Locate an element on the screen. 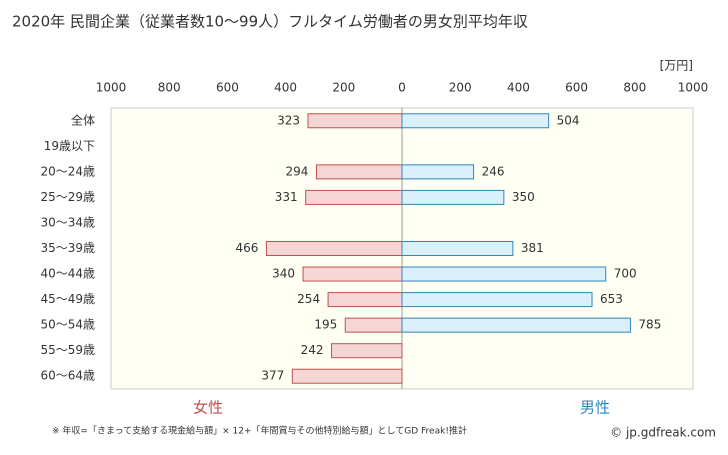 Image resolution: width=728 pixels, height=455 pixels. y-tick-label: 45〜49歳 is located at coordinates (67, 299).